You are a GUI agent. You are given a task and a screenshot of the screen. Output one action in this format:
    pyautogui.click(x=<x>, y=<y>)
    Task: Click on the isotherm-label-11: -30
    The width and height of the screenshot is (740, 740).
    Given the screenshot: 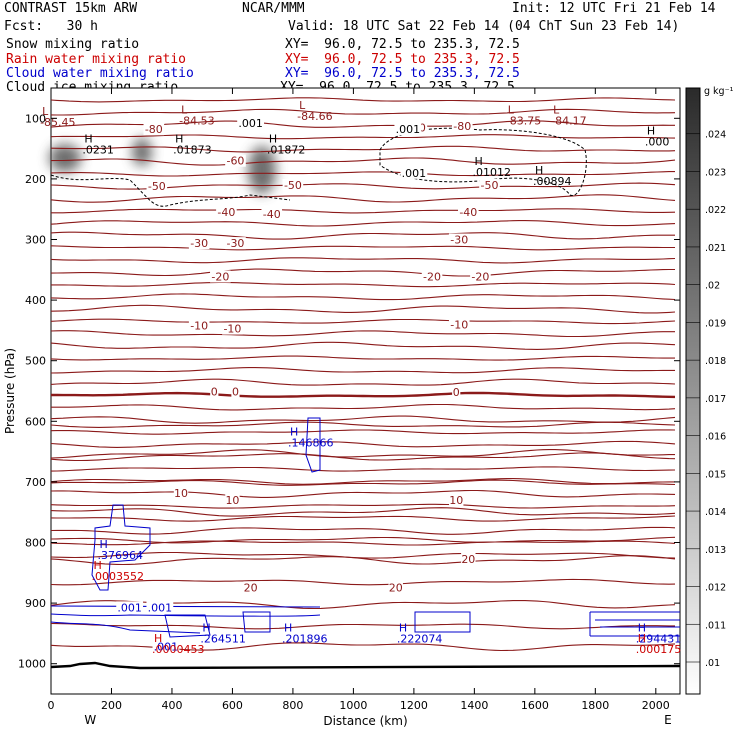 What is the action you would take?
    pyautogui.click(x=235, y=243)
    